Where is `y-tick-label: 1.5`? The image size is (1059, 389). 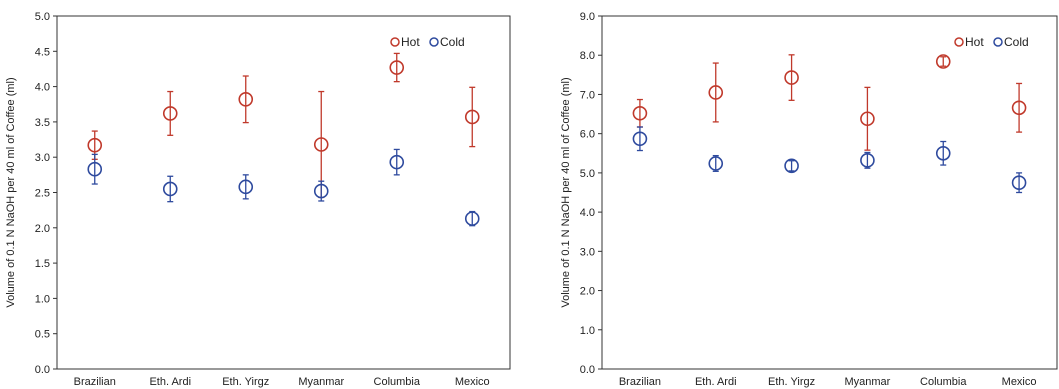
y-tick-label: 1.5 is located at coordinates (42, 264).